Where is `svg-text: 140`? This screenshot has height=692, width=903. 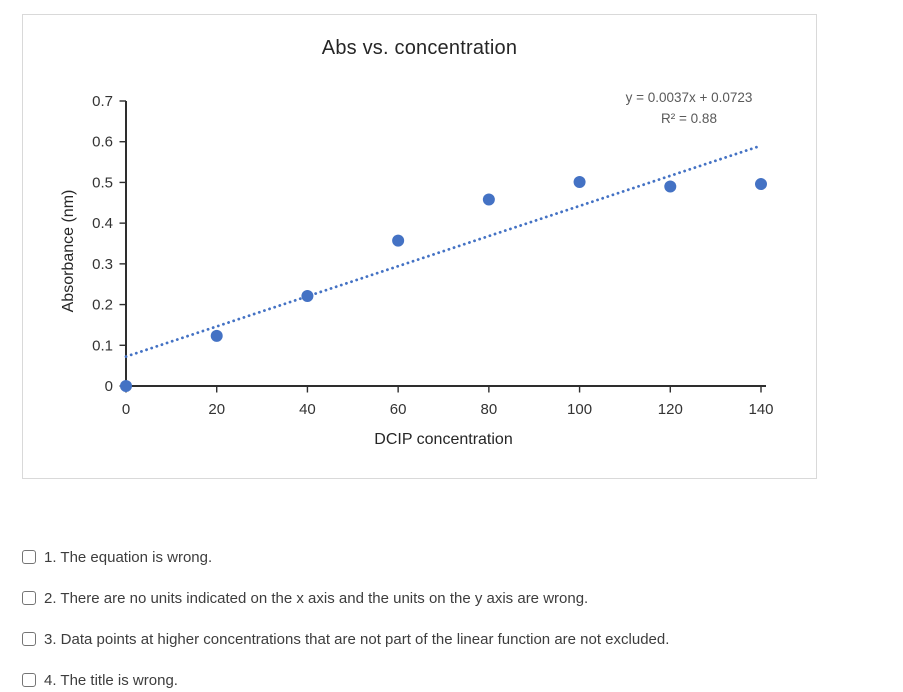
svg-text: 140 is located at coordinates (760, 409).